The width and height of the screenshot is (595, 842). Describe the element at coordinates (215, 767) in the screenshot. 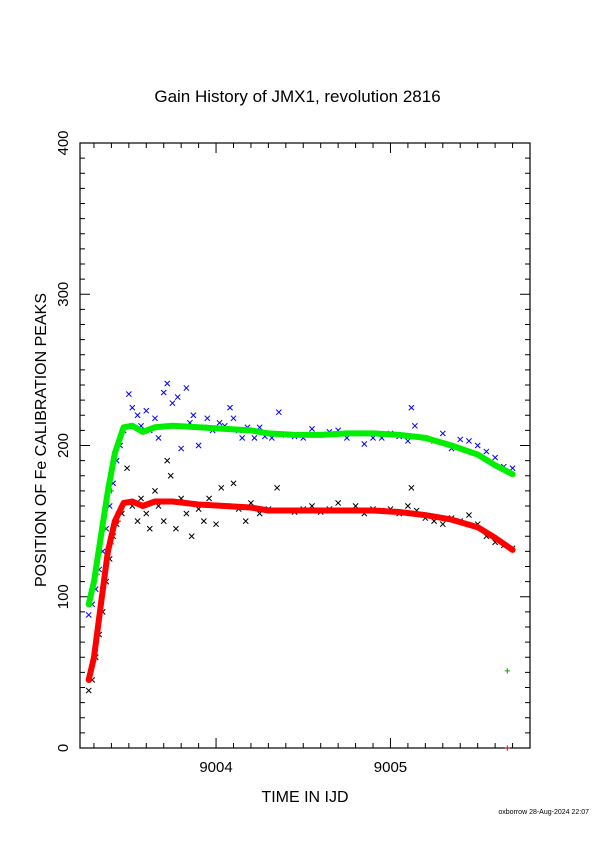

I see `x-tick-label: 9004` at that location.